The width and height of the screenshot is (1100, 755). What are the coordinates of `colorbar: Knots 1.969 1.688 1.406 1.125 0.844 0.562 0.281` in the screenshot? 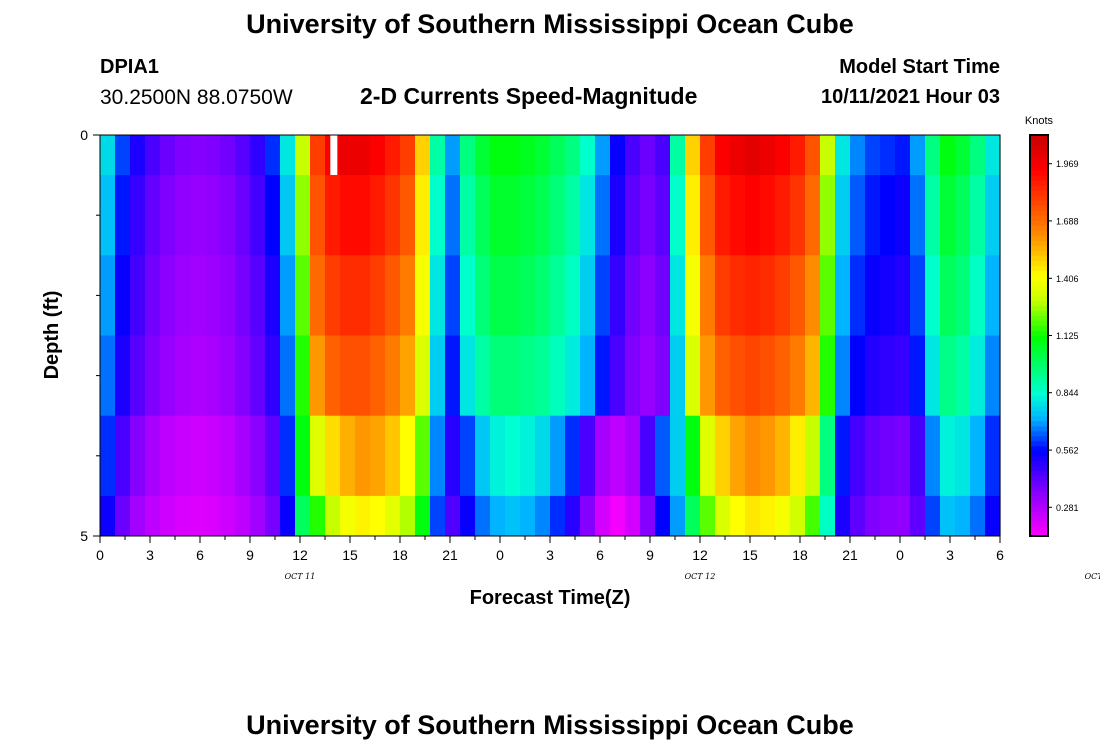 It's located at (1052, 326).